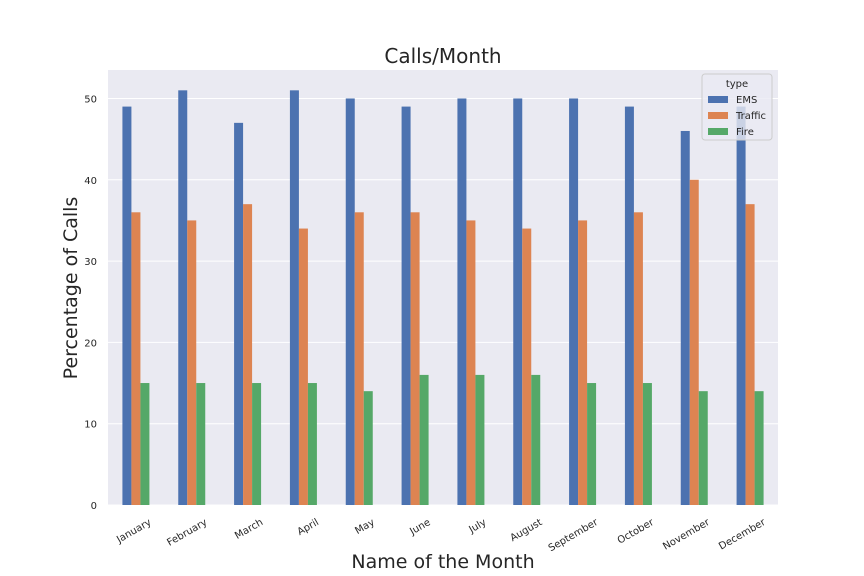 The width and height of the screenshot is (864, 576). I want to click on y-tick-label: 40, so click(90, 181).